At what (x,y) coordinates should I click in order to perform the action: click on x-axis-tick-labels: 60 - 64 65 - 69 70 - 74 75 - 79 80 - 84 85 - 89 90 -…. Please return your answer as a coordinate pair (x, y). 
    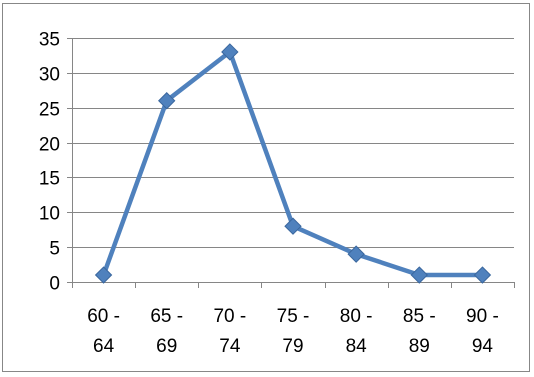
    Looking at the image, I should click on (293, 331).